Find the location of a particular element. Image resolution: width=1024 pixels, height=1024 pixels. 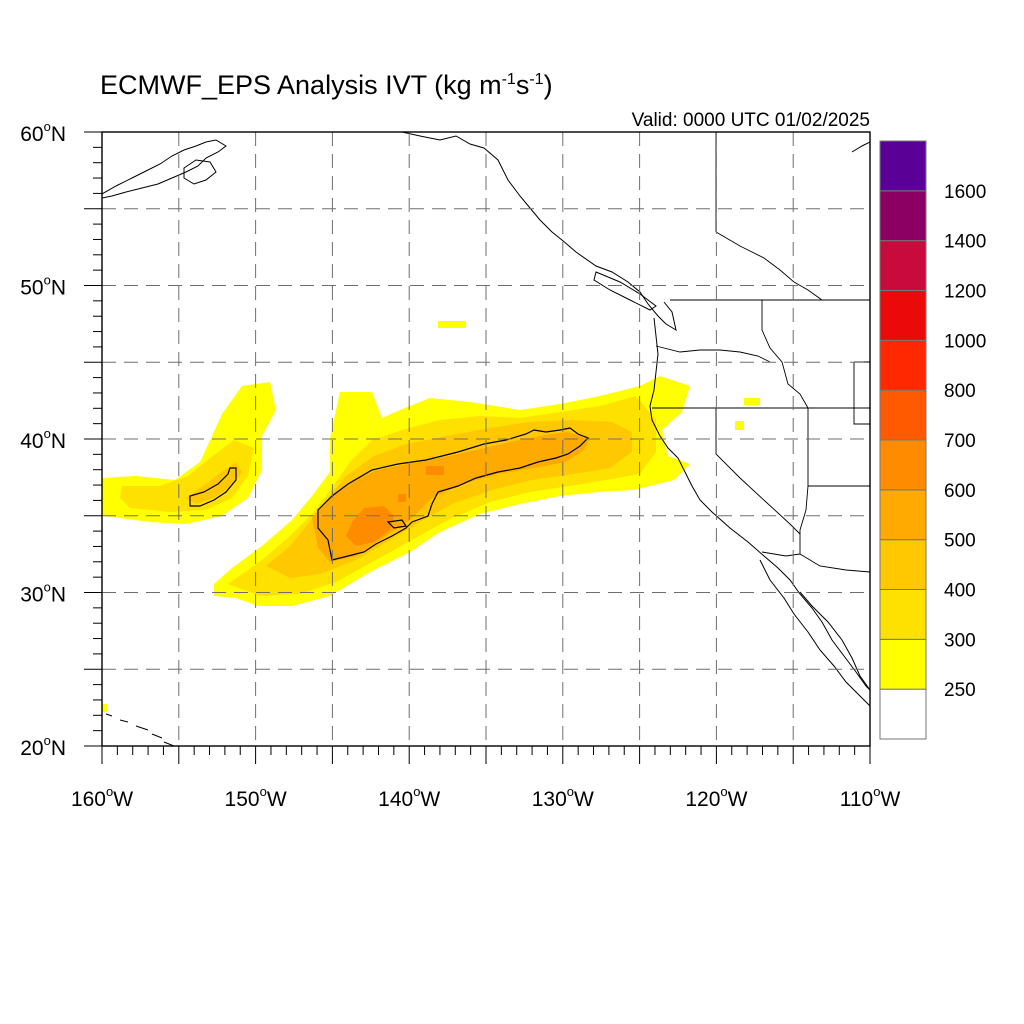

lon-label: 160oW is located at coordinates (102, 797).